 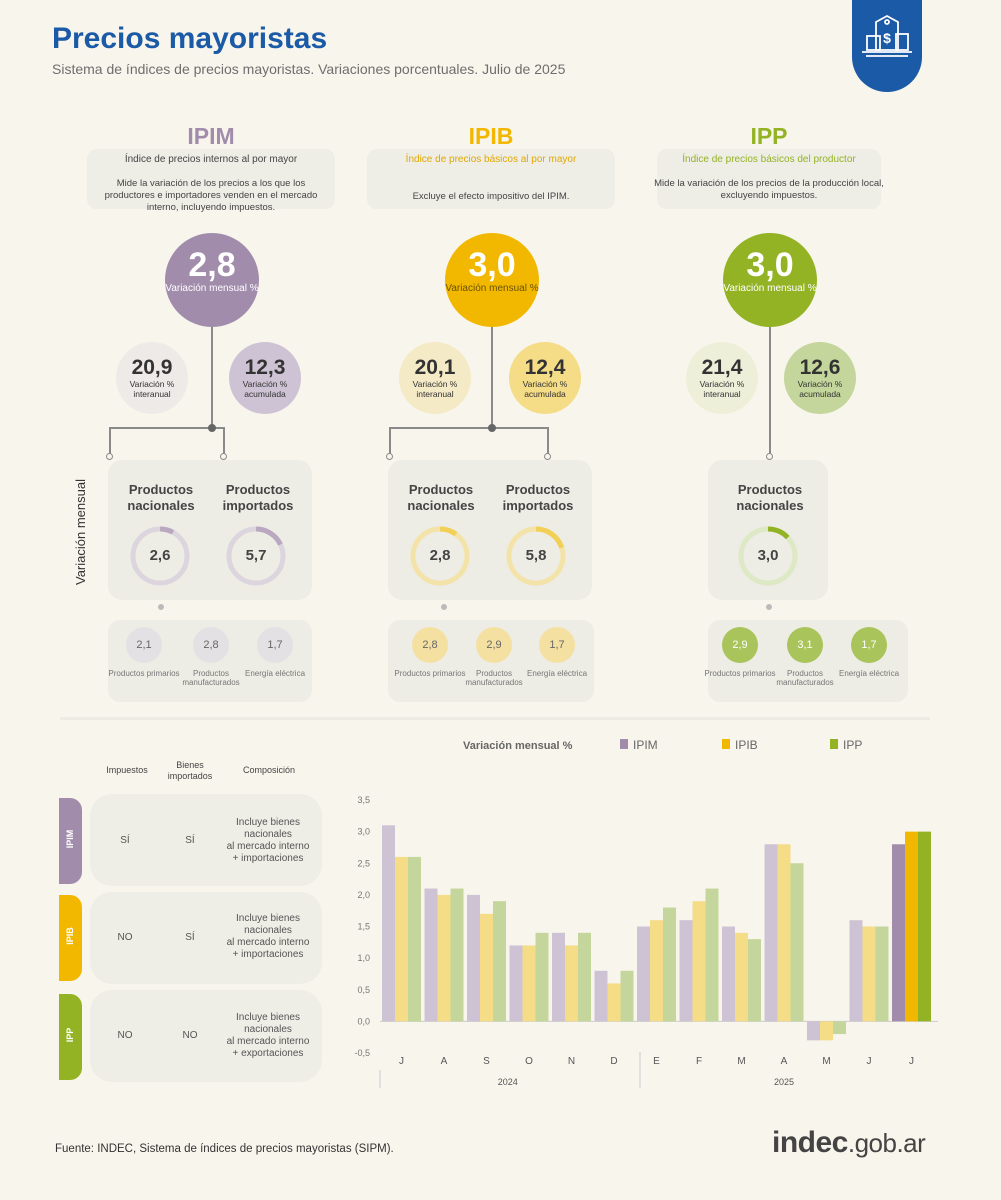 I want to click on page-title: Precios mayoristas, so click(x=190, y=38).